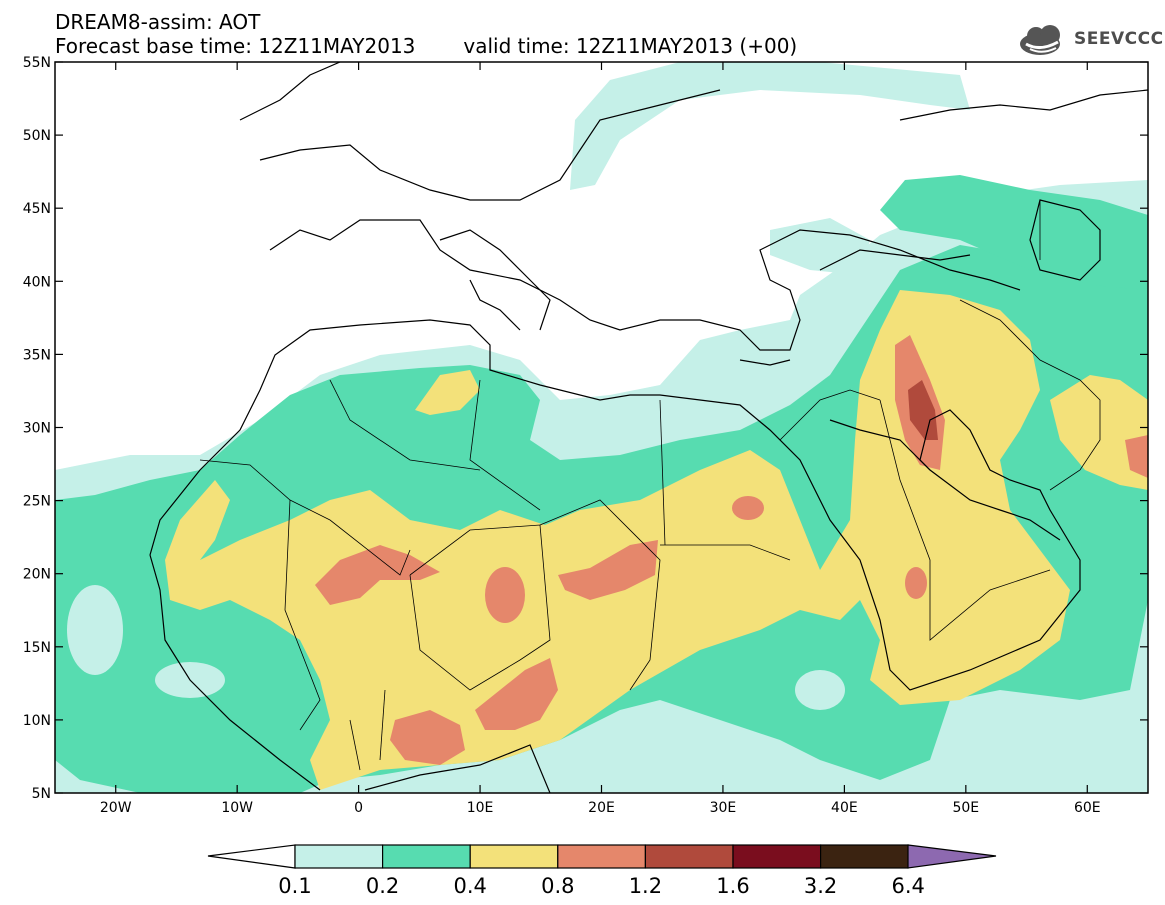  Describe the element at coordinates (732, 886) in the screenshot. I see `colorbar-label: 1.6` at that location.